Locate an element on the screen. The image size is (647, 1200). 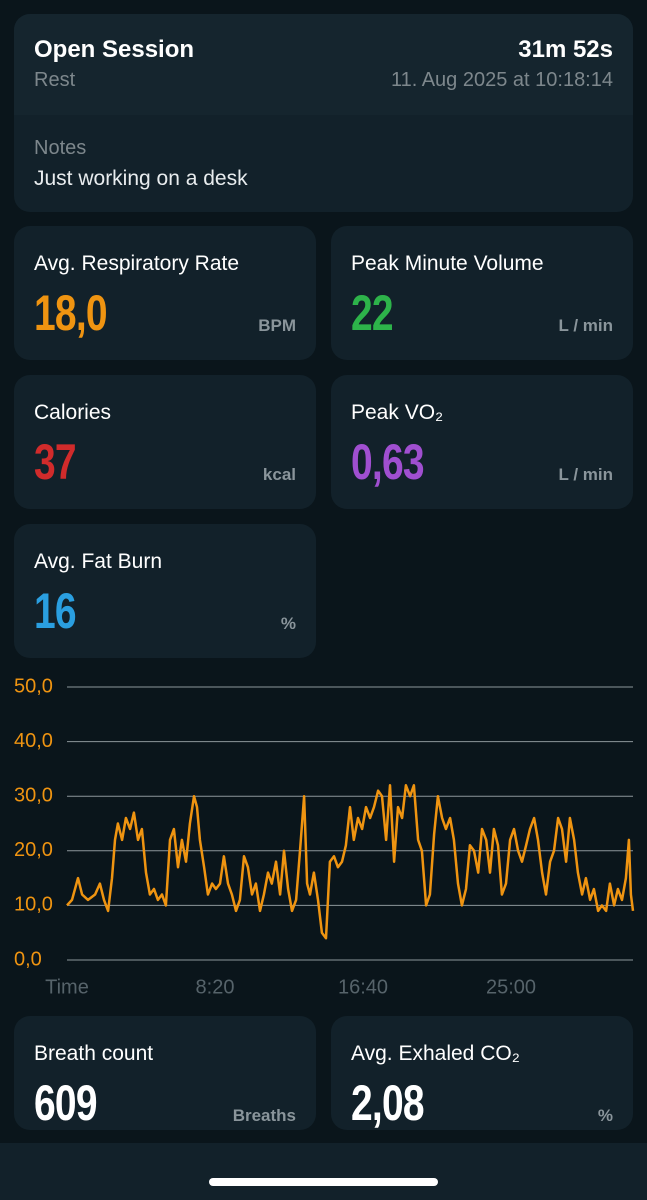
metric-card: Breath count 609 Breaths is located at coordinates (165, 1073).